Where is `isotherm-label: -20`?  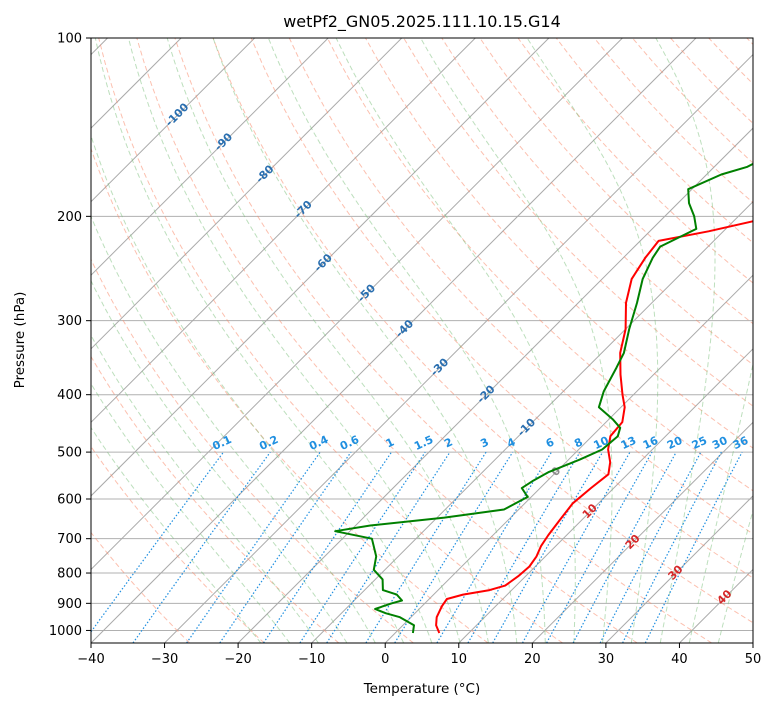
isotherm-label: -20 is located at coordinates (485, 393).